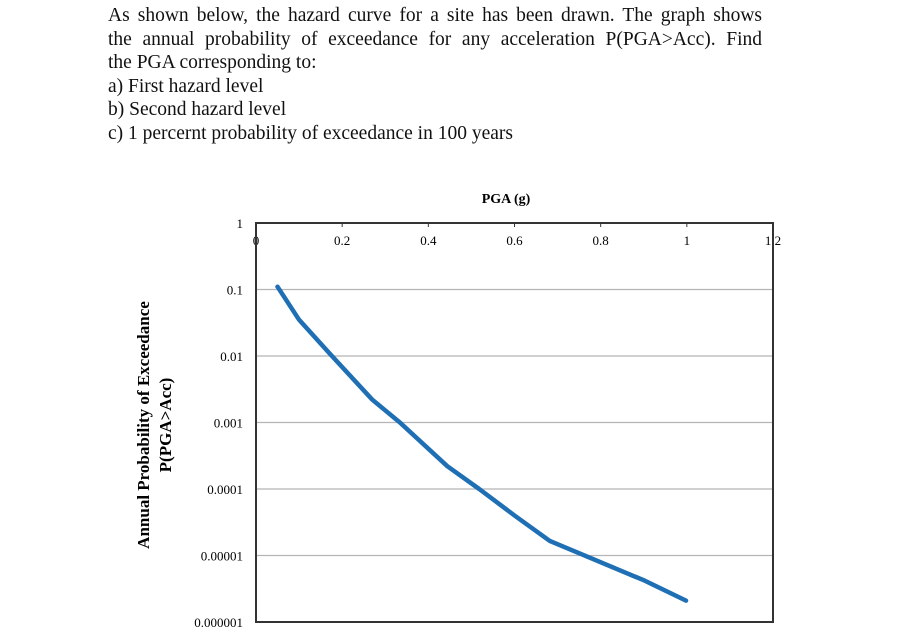 This screenshot has height=644, width=899. Describe the element at coordinates (342, 240) in the screenshot. I see `x-tick-label: 0.2` at that location.